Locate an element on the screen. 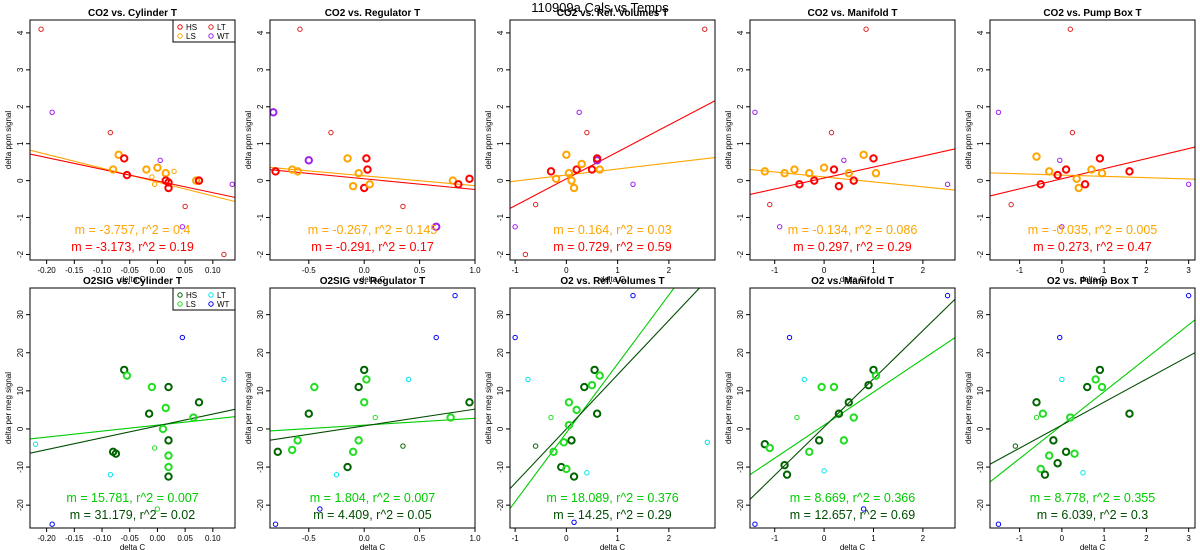 Image resolution: width=1200 pixels, height=550 pixels. x-tick-label: 0.10 is located at coordinates (213, 270).